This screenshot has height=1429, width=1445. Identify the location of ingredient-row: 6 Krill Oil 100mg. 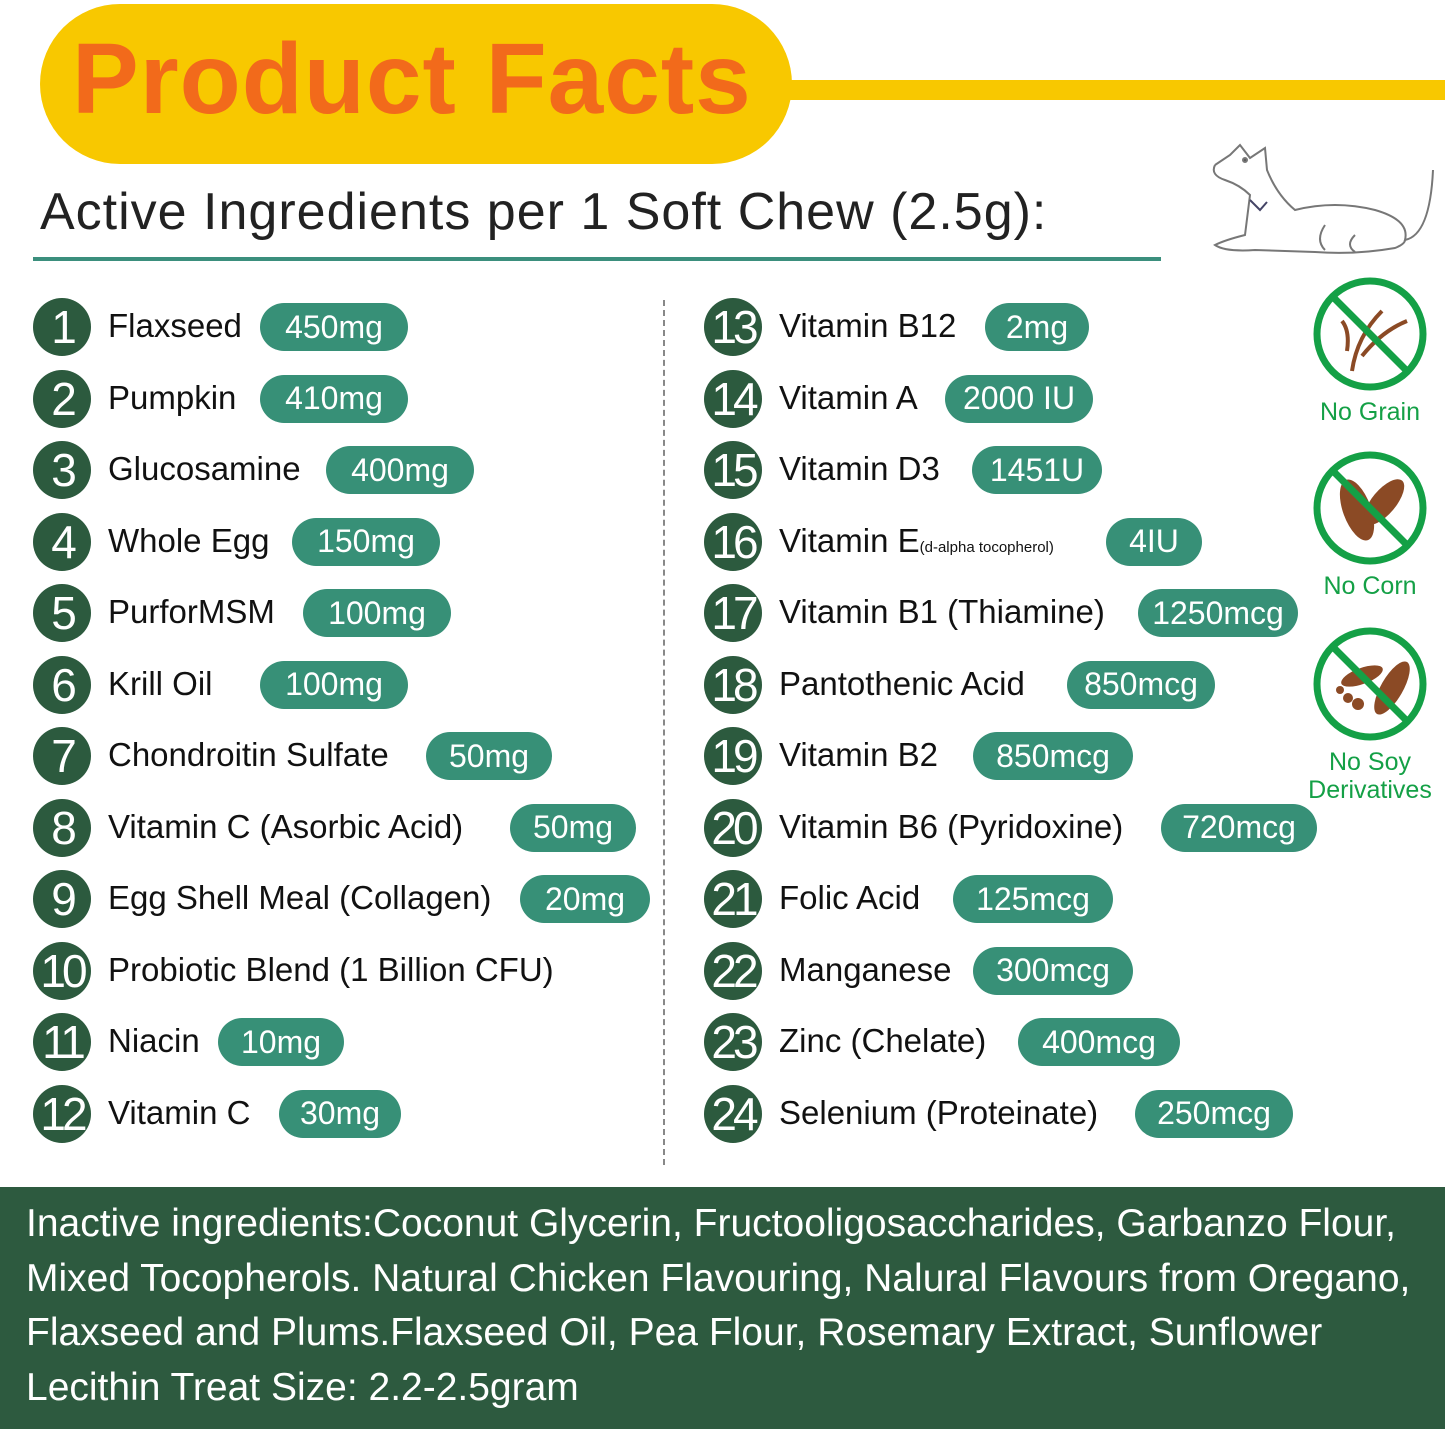
(650, 684).